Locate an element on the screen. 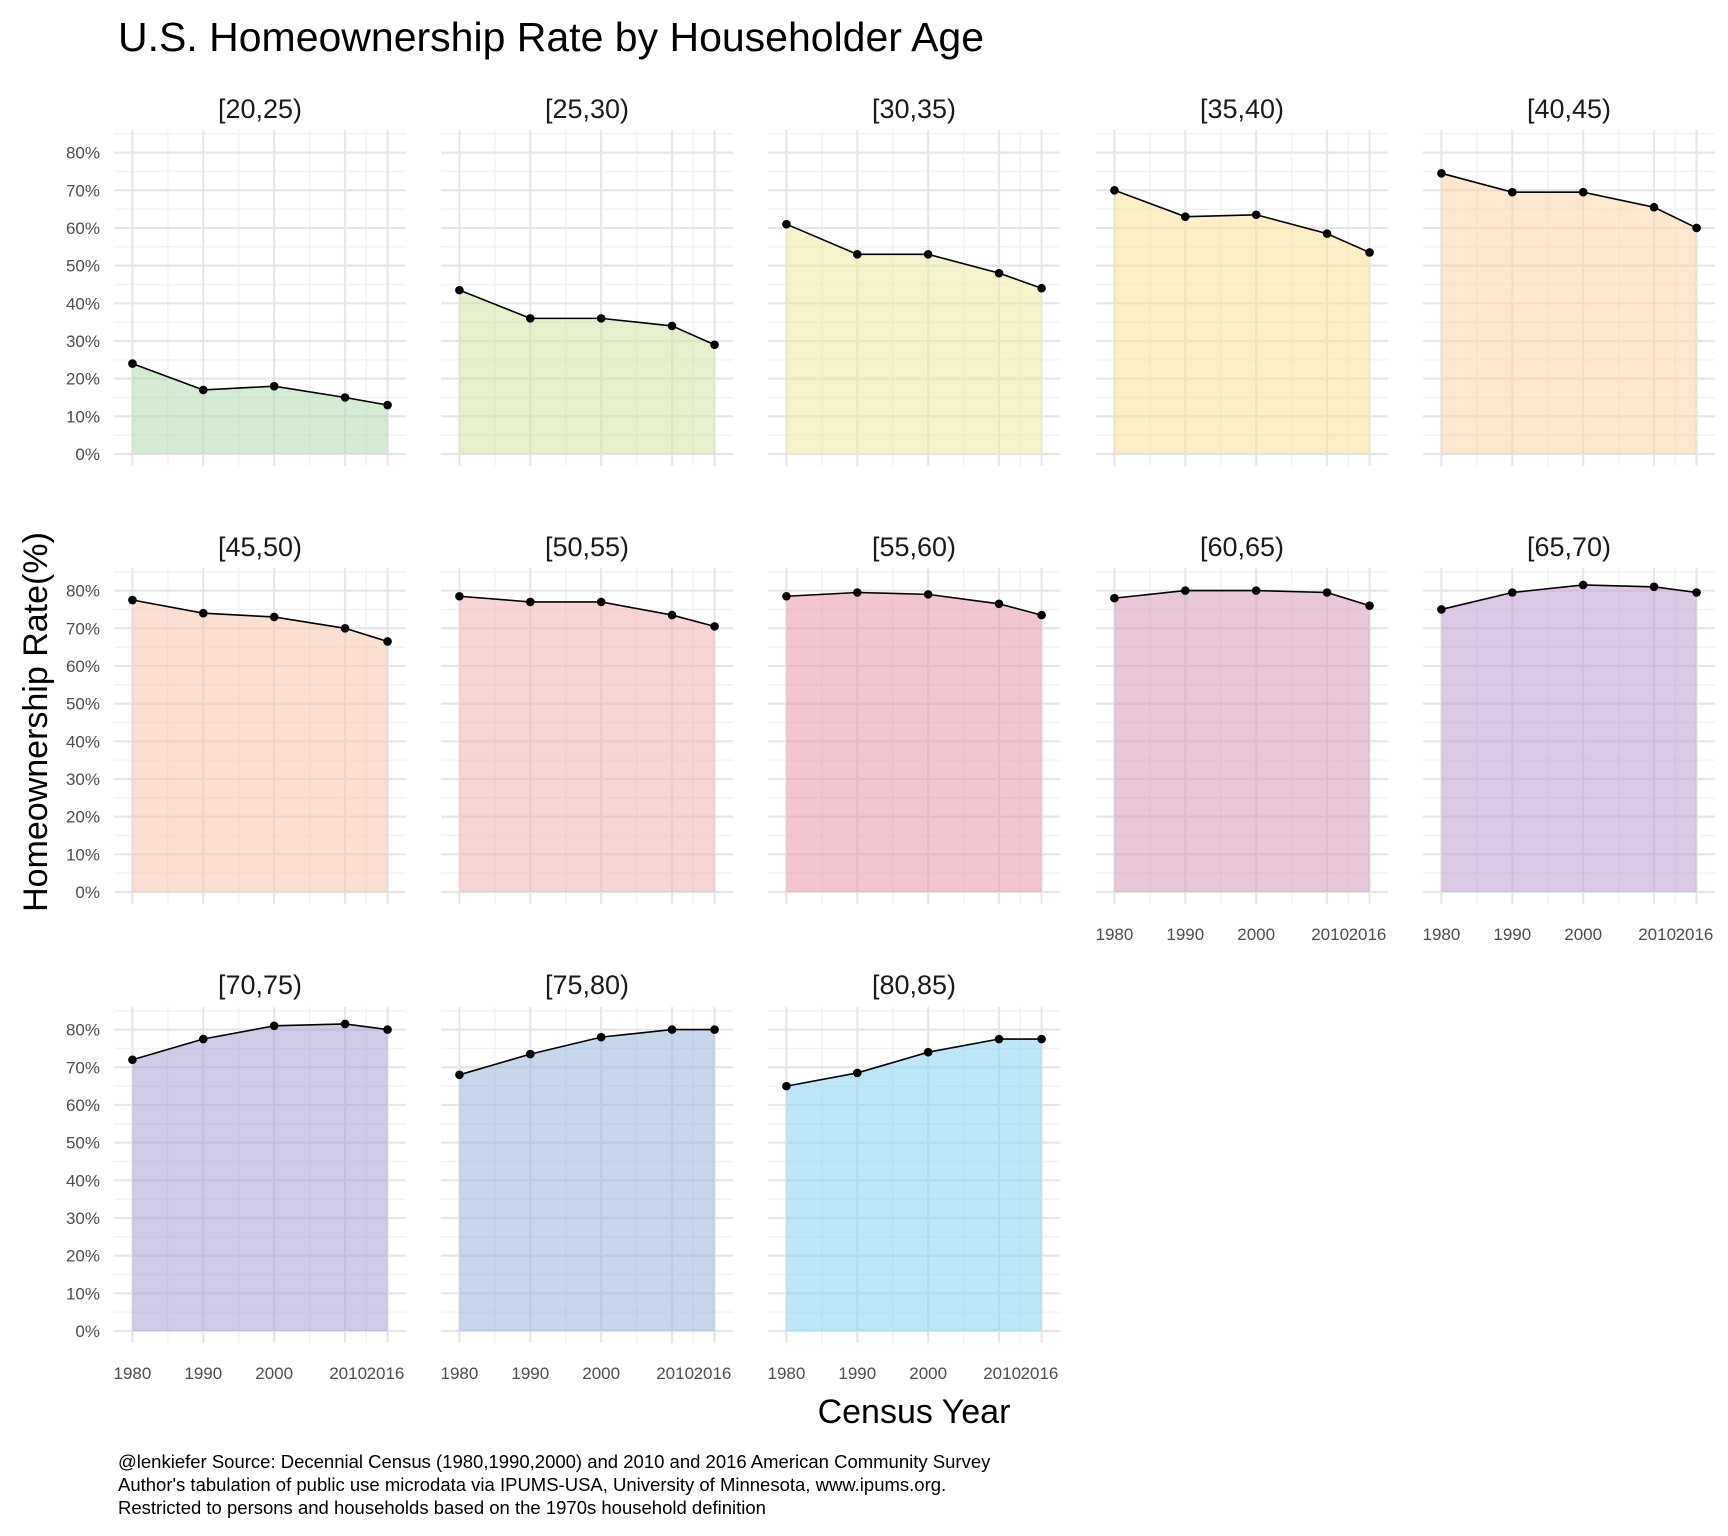  x-tick-label: 1980 is located at coordinates (1442, 934).